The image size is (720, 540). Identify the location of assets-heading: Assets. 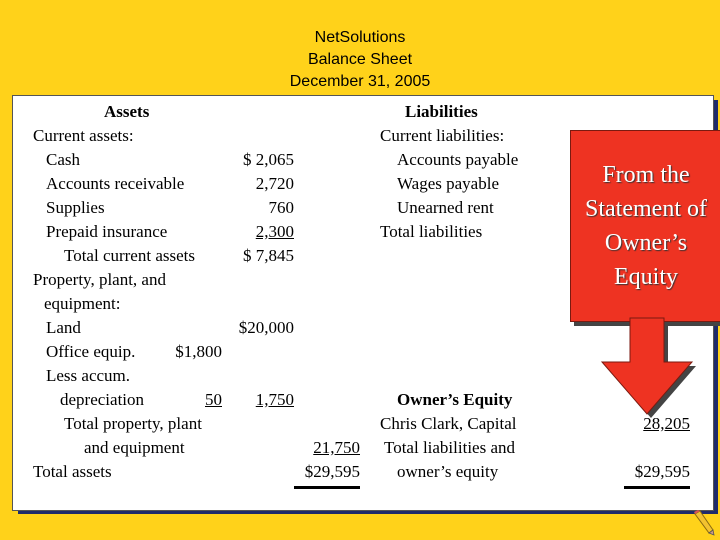
(127, 111).